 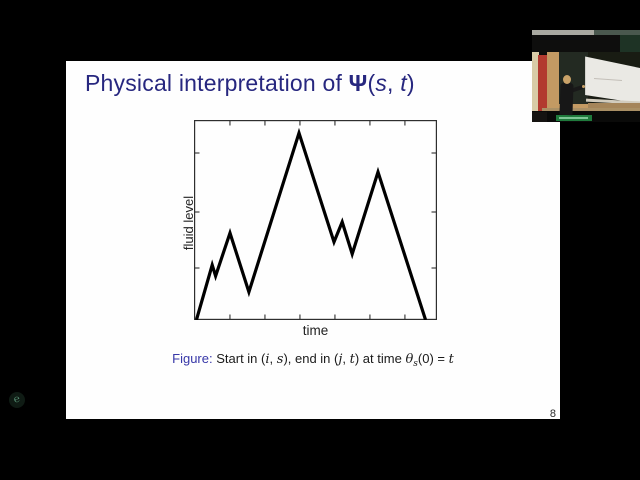 What do you see at coordinates (433, 358) in the screenshot?
I see `caption-text-4: (0) =` at bounding box center [433, 358].